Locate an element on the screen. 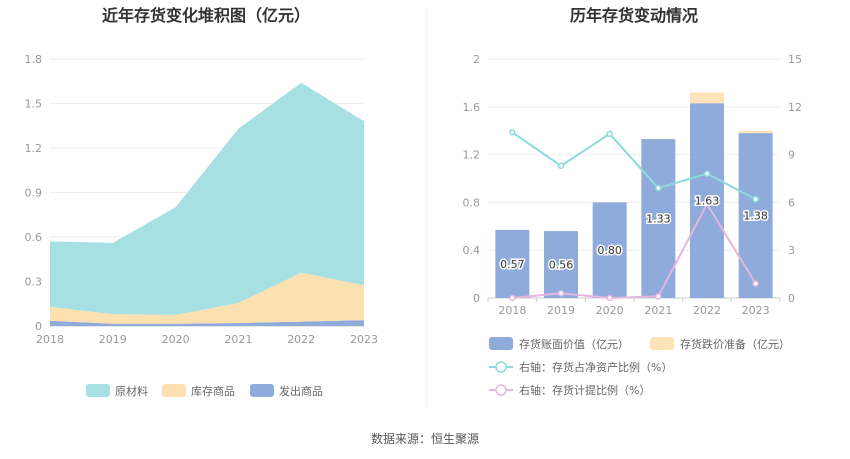 This screenshot has height=459, width=850. bar-data-label: 0.56 is located at coordinates (561, 265).